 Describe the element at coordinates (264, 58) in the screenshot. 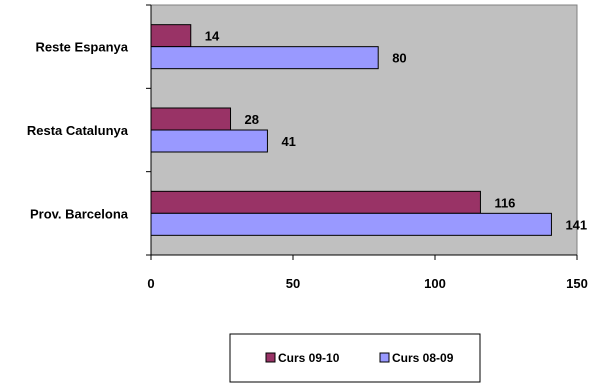

I see `bar-curs-08-09-reste-espanya` at that location.